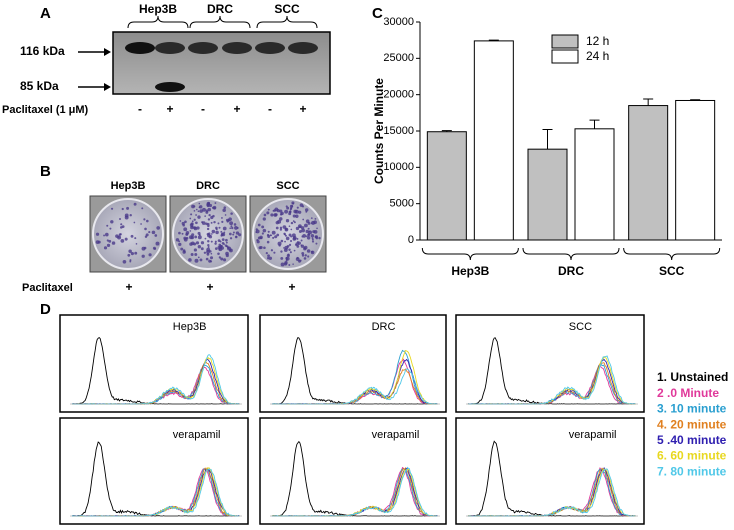 Image resolution: width=734 pixels, height=530 pixels. Describe the element at coordinates (692, 424) in the screenshot. I see `legend-label: 4. 20 minute` at that location.